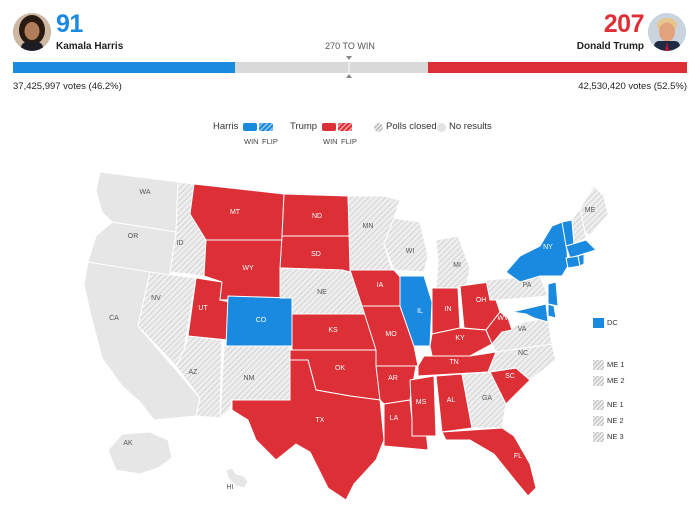 This screenshot has height=518, width=700. I want to click on state-ak, so click(140, 453).